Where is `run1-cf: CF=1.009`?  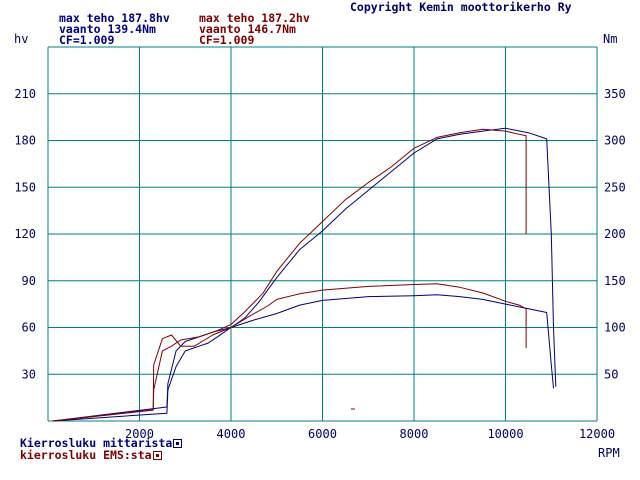
run1-cf: CF=1.009 is located at coordinates (86, 40).